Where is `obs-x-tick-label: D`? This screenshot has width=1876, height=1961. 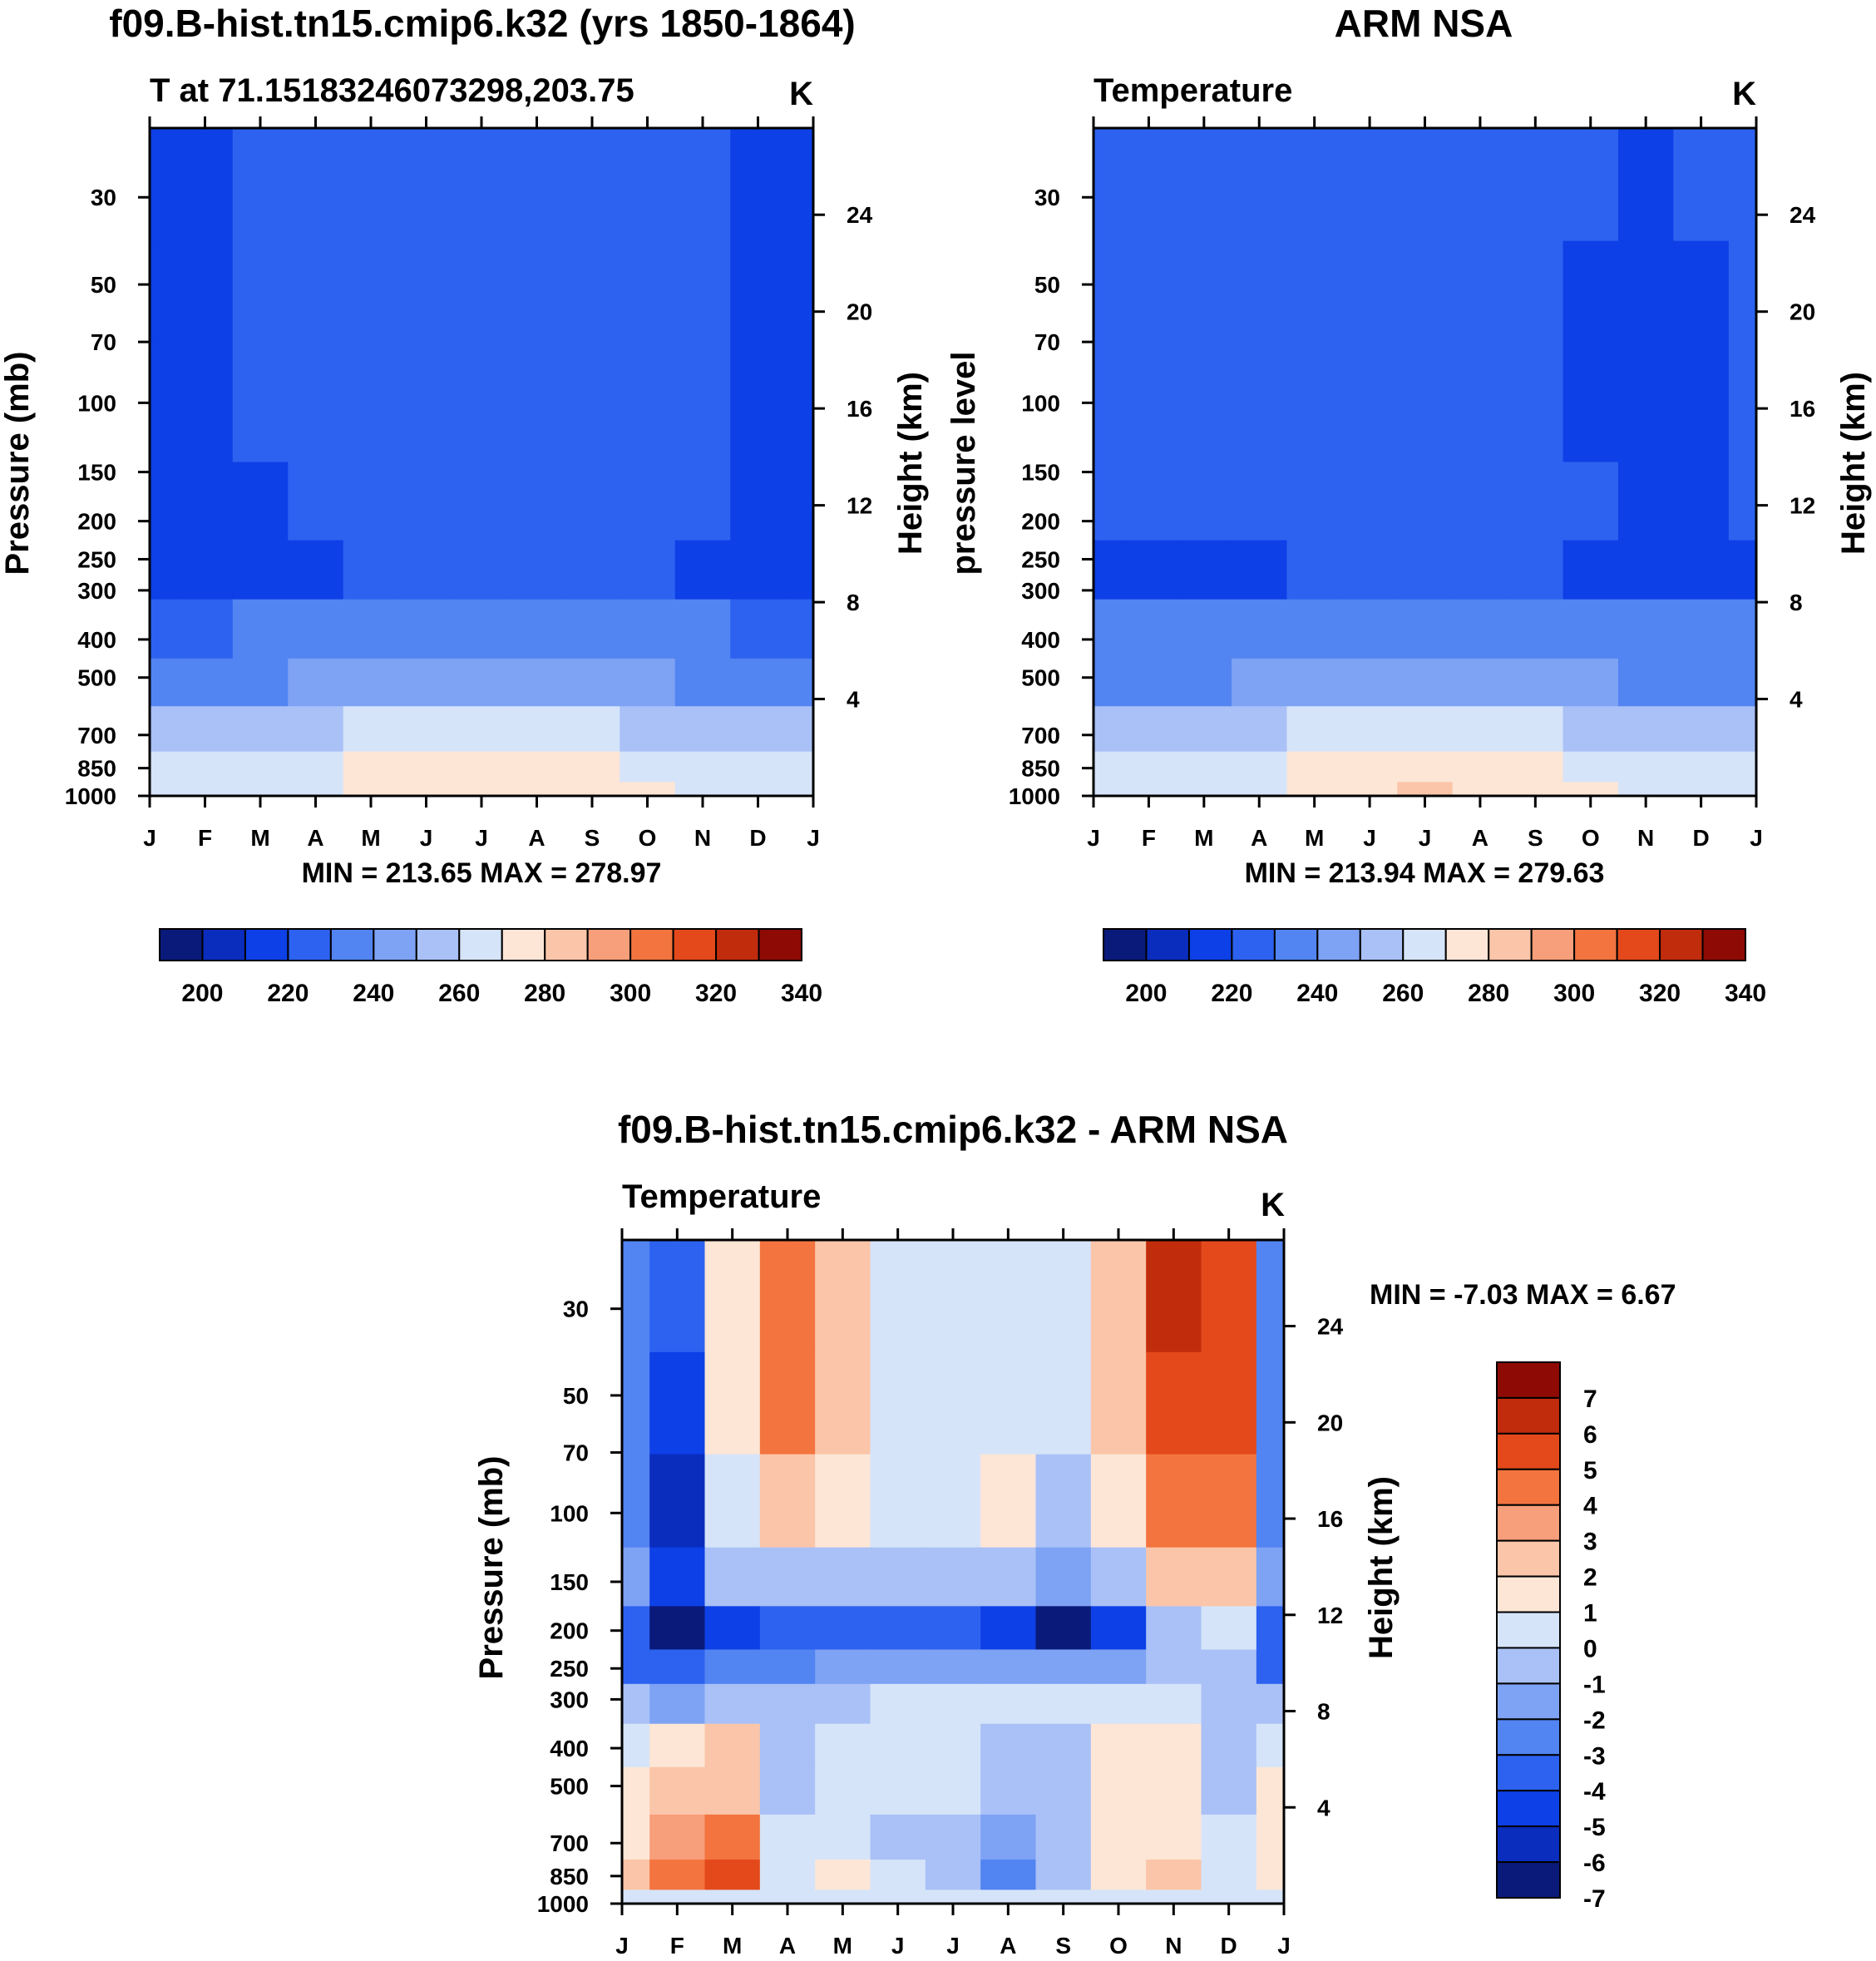 obs-x-tick-label: D is located at coordinates (1700, 838).